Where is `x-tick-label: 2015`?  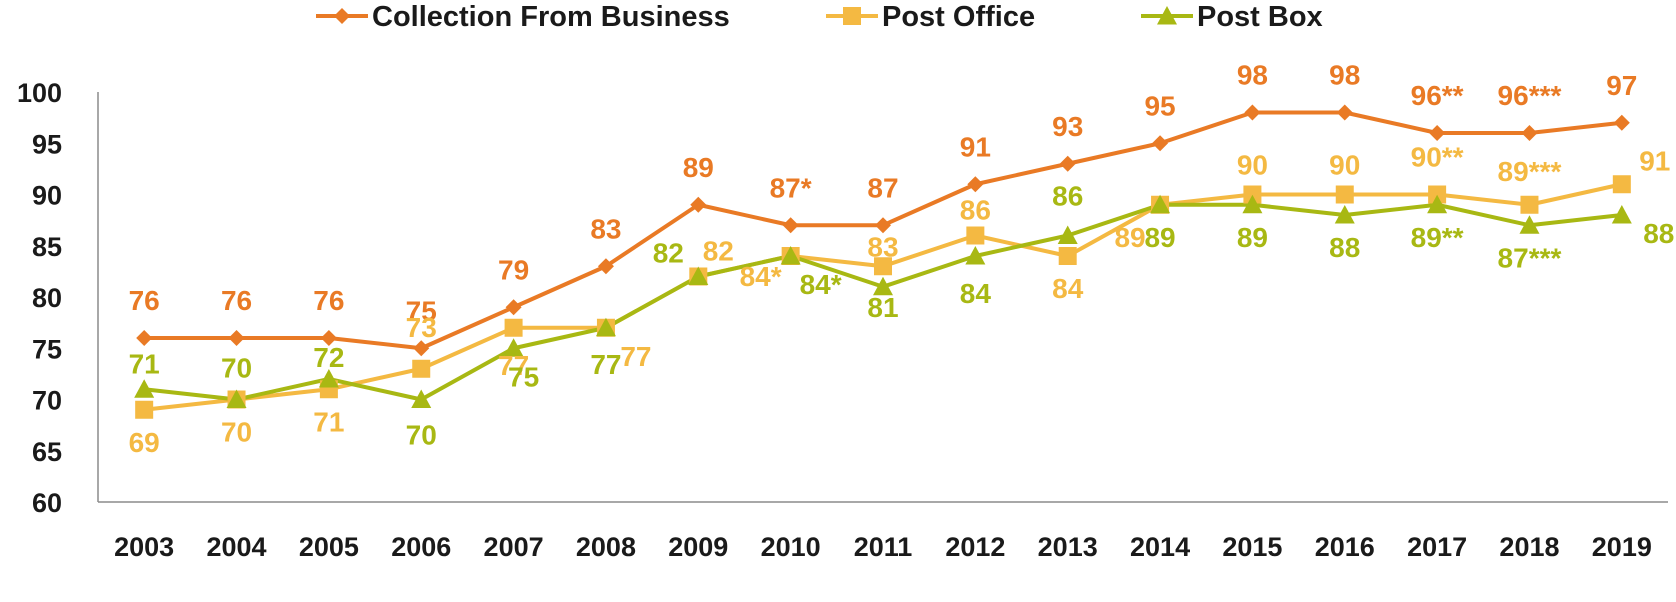
x-tick-label: 2015 is located at coordinates (1252, 547).